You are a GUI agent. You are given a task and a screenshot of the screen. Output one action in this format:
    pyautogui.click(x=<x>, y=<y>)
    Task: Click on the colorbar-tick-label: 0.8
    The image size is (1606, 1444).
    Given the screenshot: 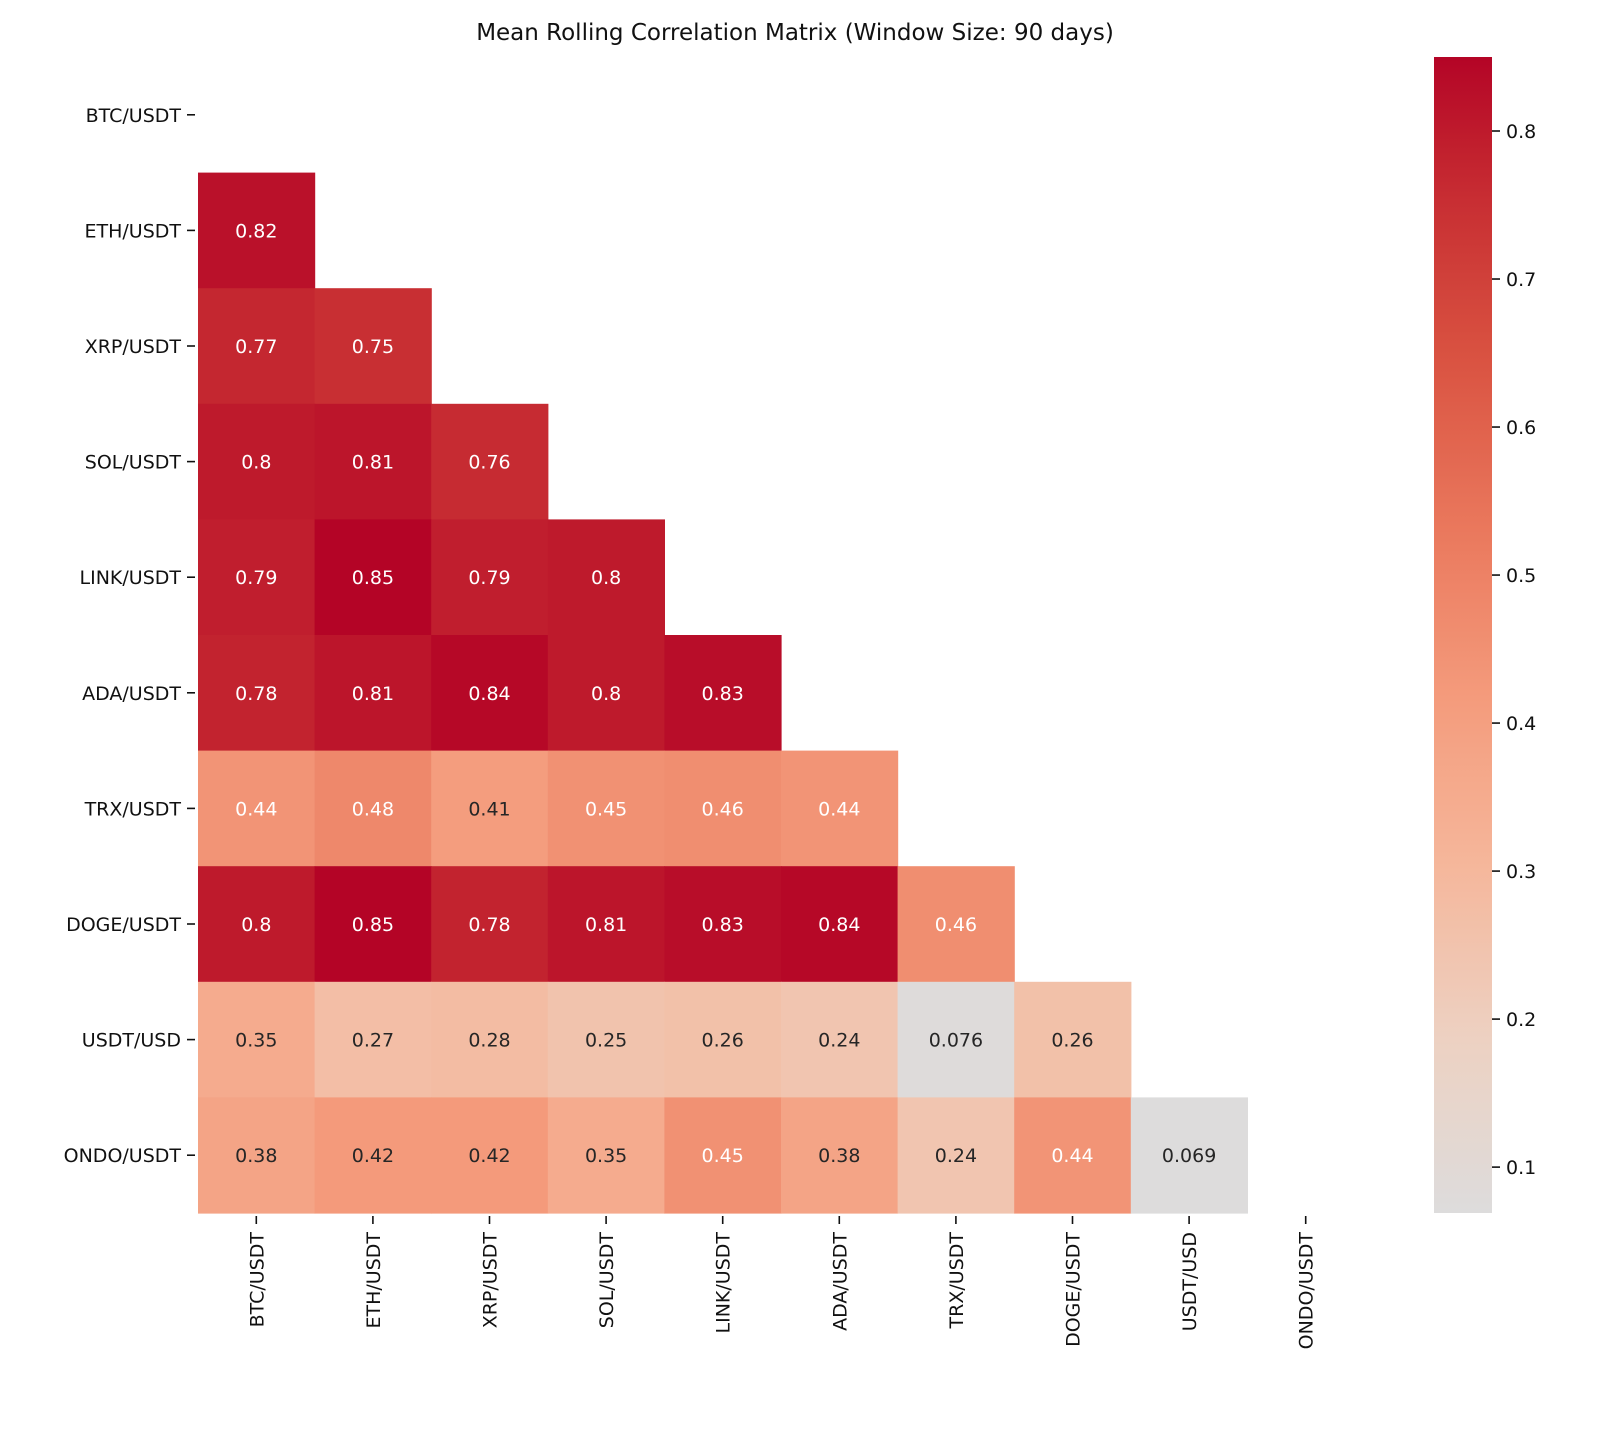 What is the action you would take?
    pyautogui.click(x=1521, y=132)
    